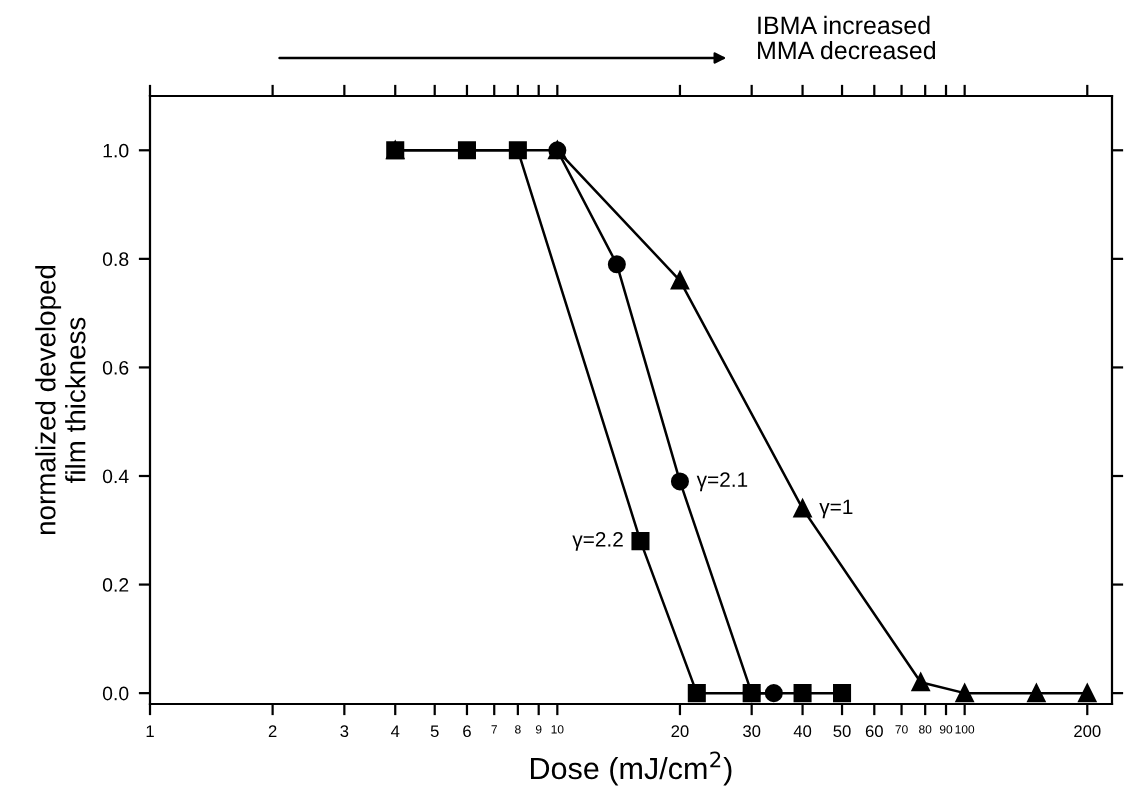 This screenshot has height=802, width=1126. Describe the element at coordinates (752, 731) in the screenshot. I see `x-tick-label: 30` at that location.